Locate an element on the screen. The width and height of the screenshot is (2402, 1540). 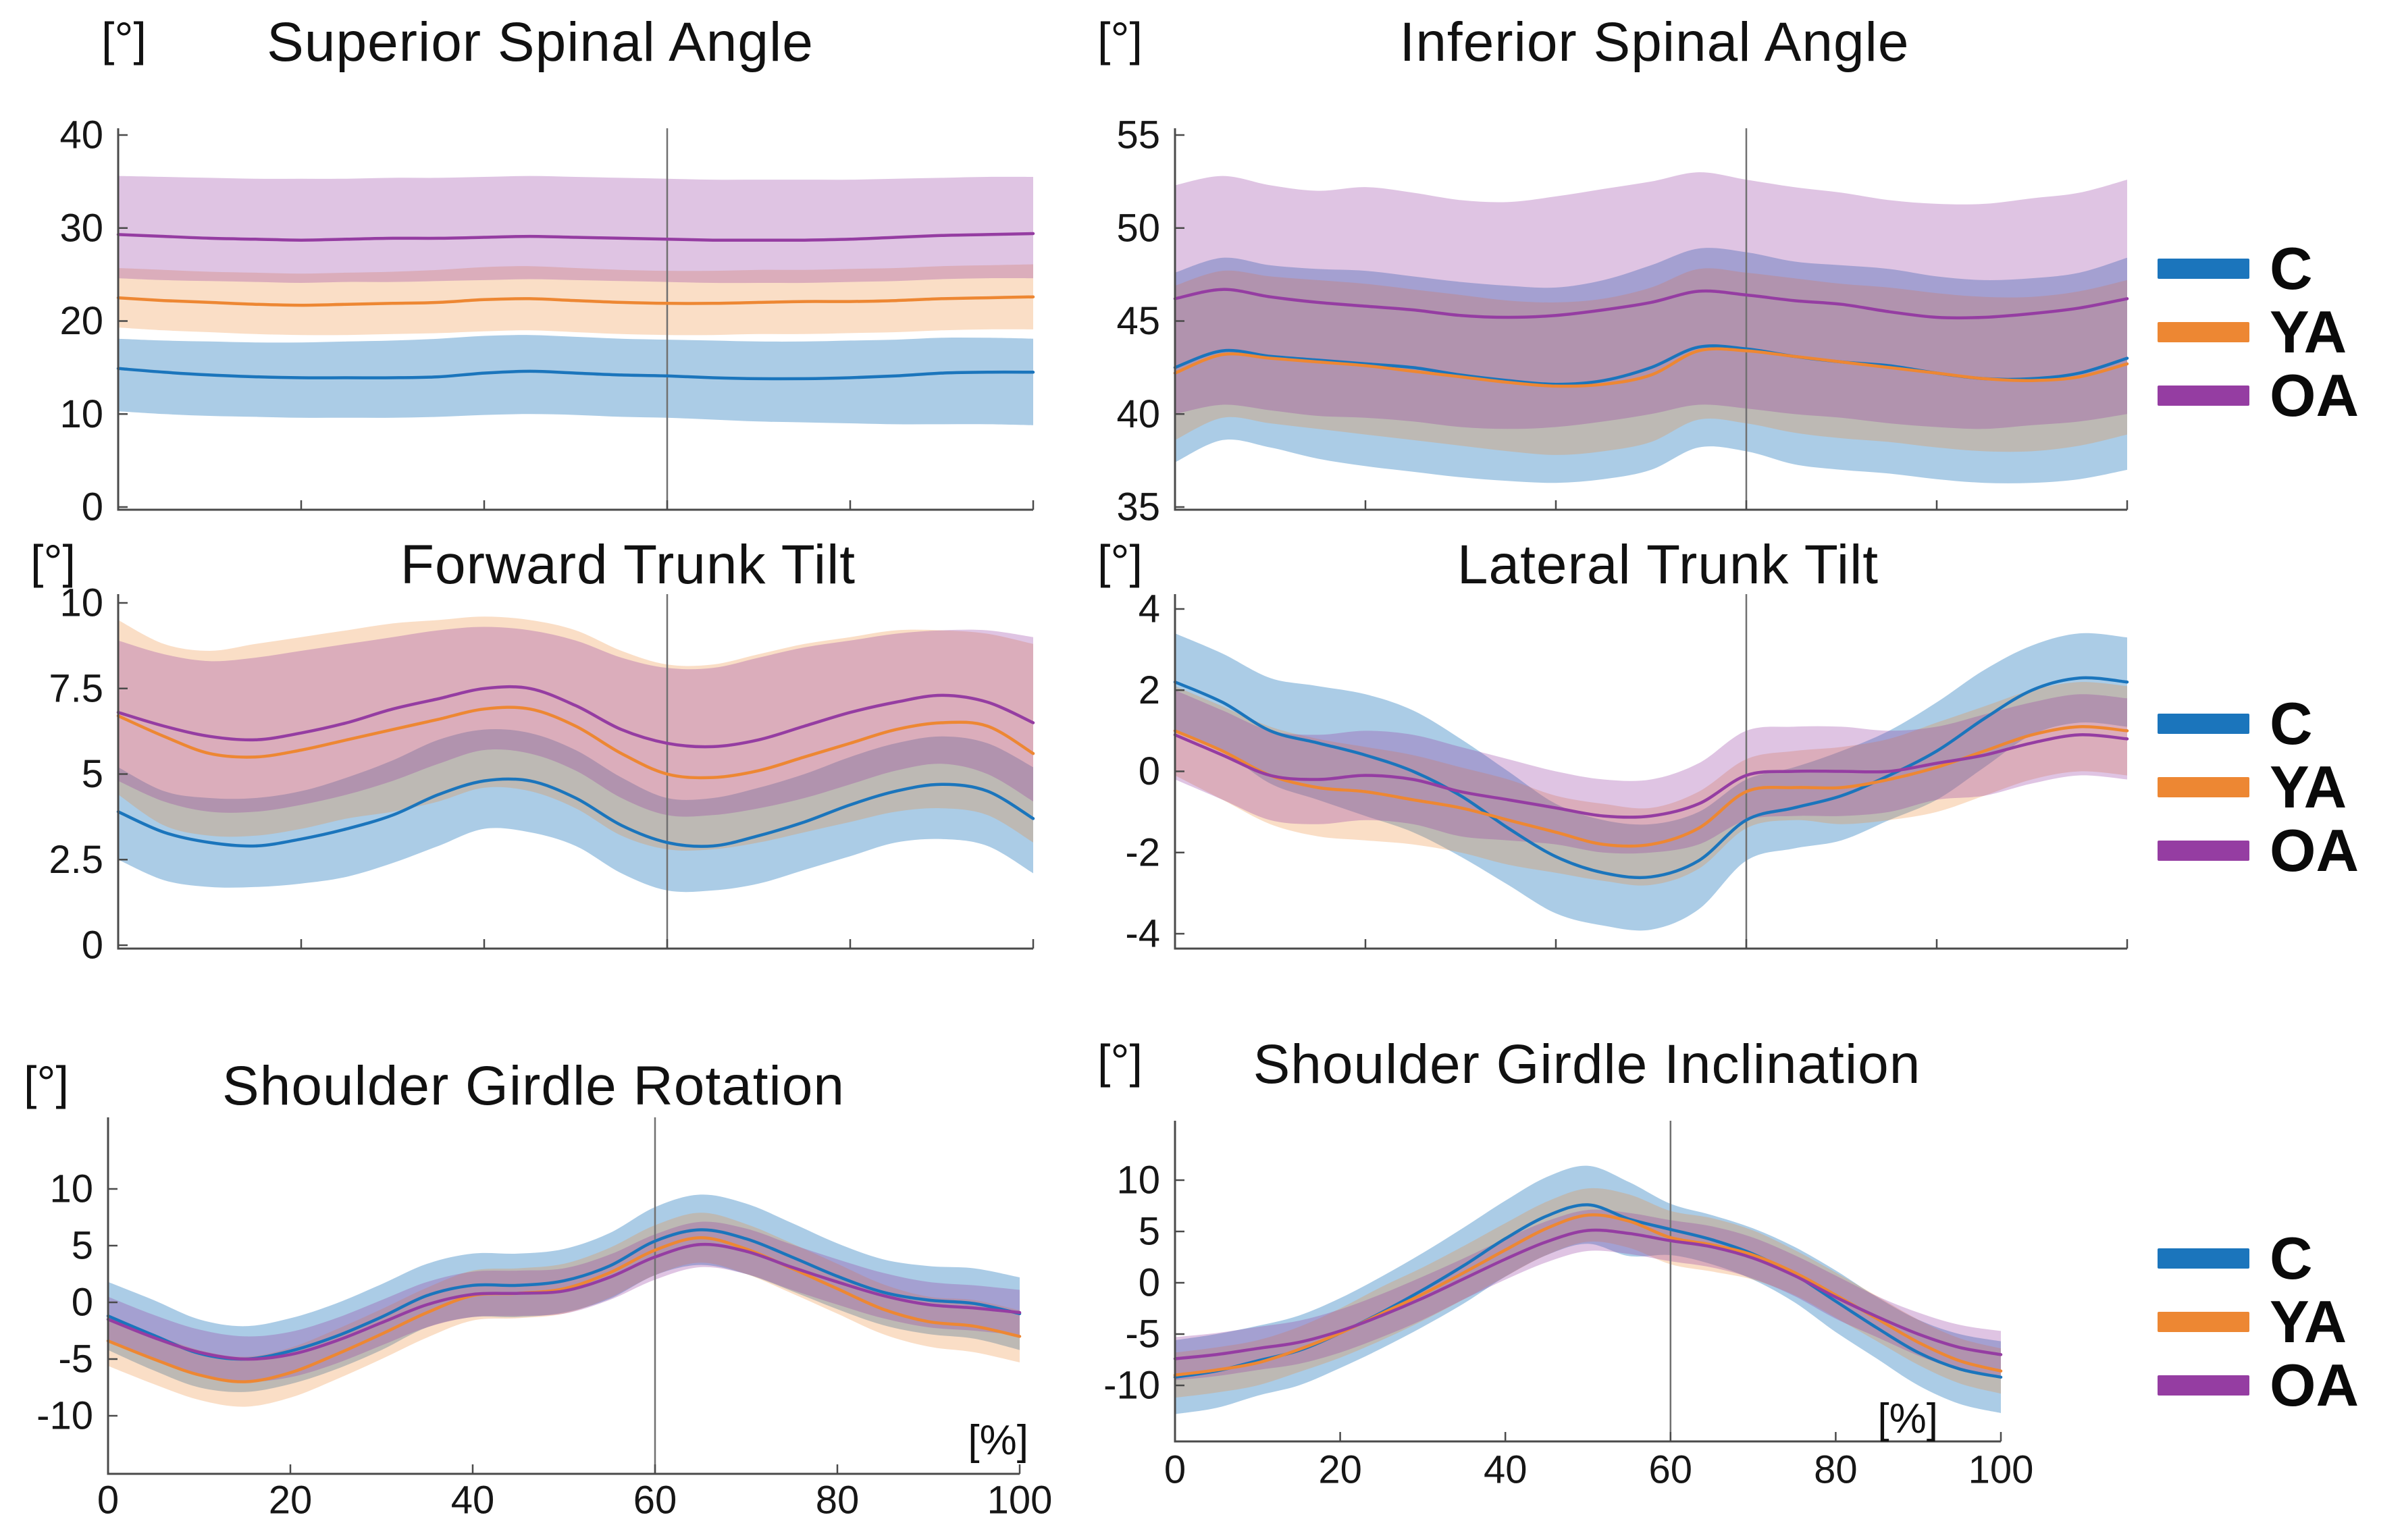
chart-forward-trunk-tilt: 0 2.5 5 7.5 10 is located at coordinates (542, 774).